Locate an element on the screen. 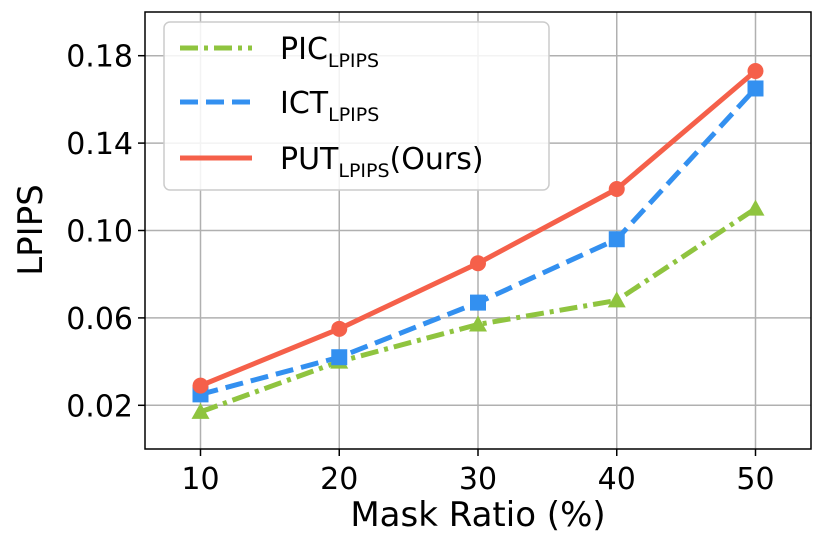 The height and width of the screenshot is (533, 822). legend-label-put: PUTLPIPS(Ours) is located at coordinates (382, 162).